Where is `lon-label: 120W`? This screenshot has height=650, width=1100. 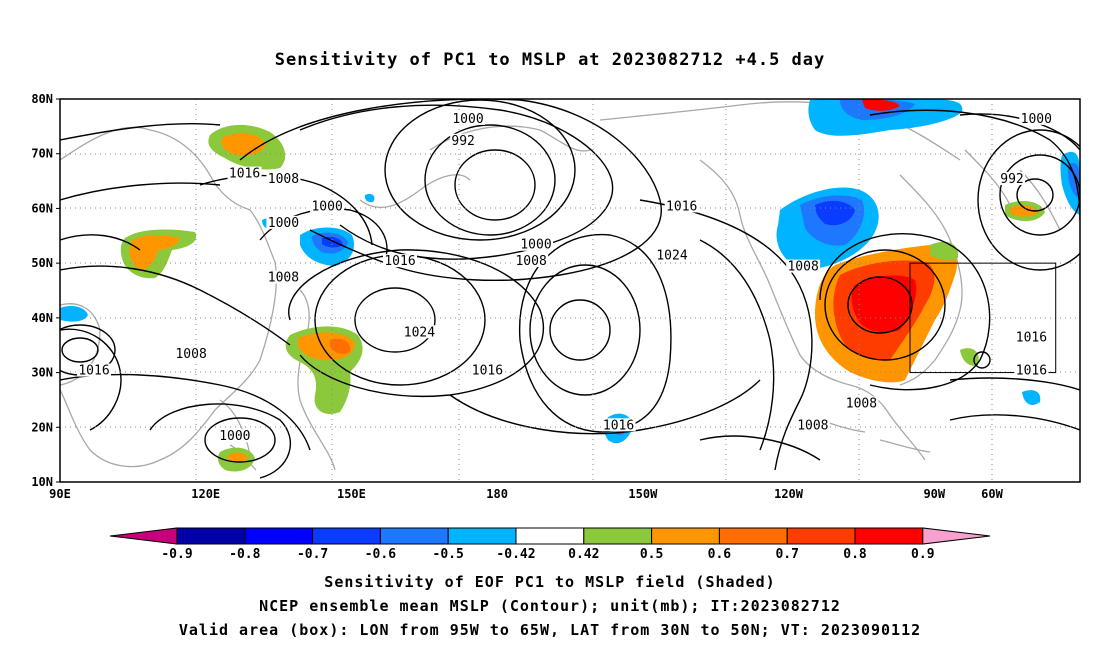
lon-label: 120W is located at coordinates (789, 494).